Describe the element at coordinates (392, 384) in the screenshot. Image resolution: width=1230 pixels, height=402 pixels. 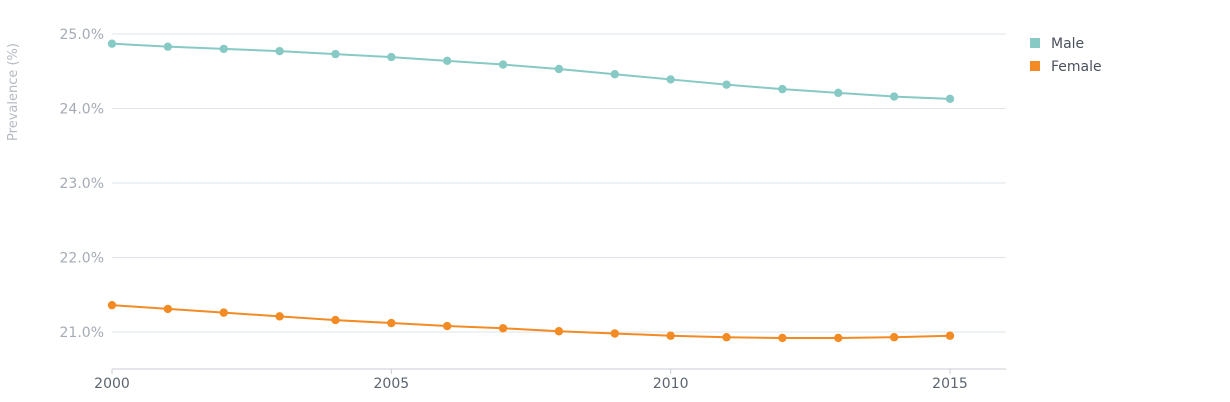
I see `x-tick-label: 2005` at that location.